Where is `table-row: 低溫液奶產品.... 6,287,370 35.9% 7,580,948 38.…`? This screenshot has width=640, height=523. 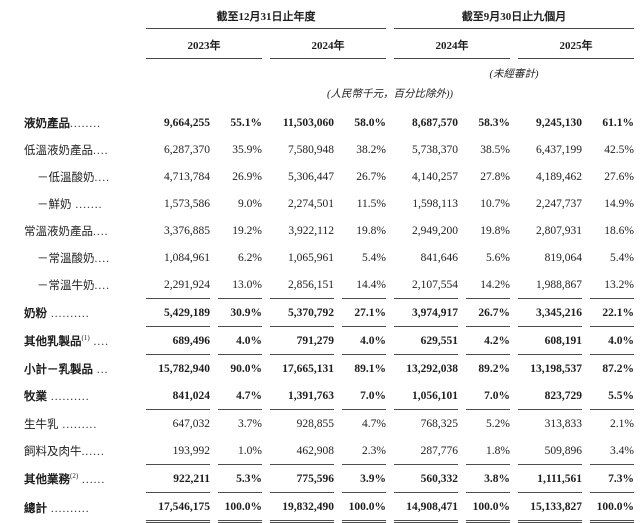
table-row: 低溫液奶產品.... 6,287,370 35.9% 7,580,948 38.… is located at coordinates (329, 149).